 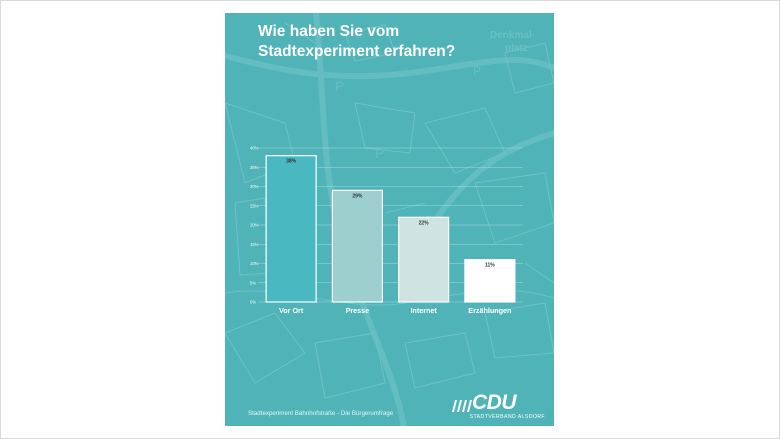 What do you see at coordinates (477, 71) in the screenshot?
I see `parking-icon-3: P` at bounding box center [477, 71].